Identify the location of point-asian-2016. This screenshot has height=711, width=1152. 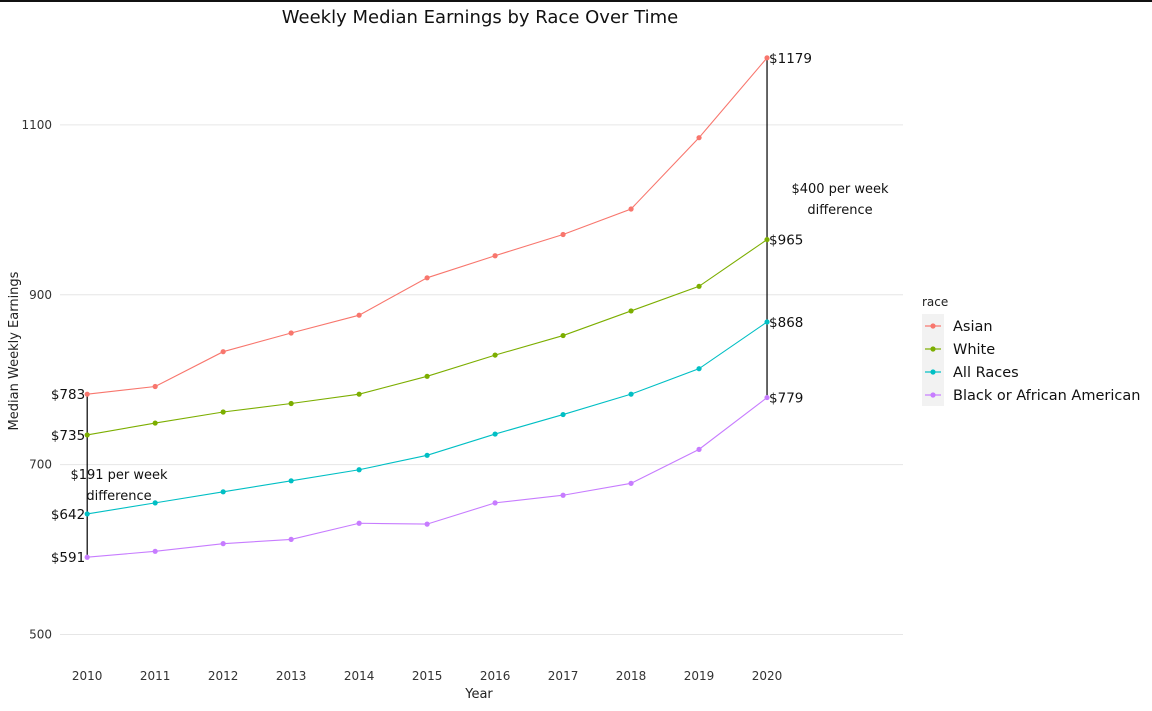
(495, 256).